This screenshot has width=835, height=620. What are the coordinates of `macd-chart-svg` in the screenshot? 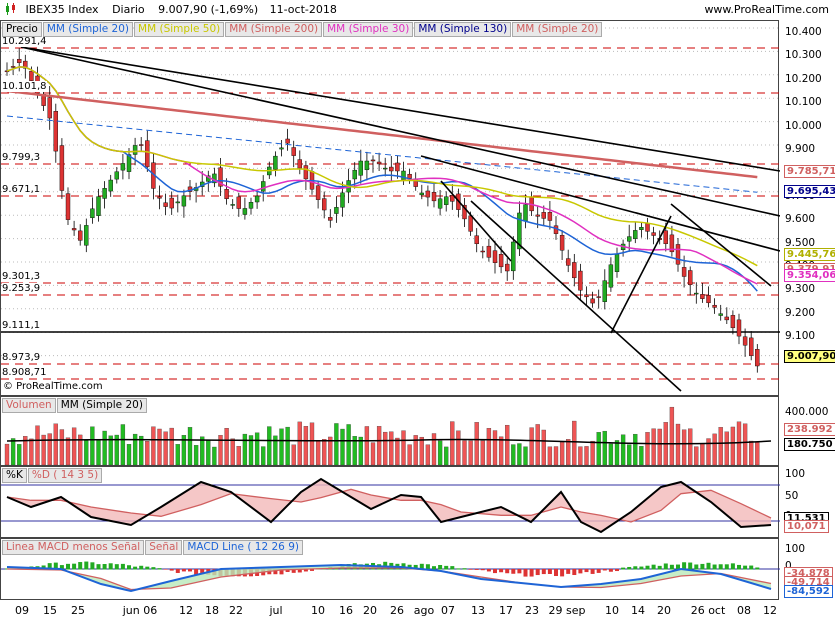 It's located at (390, 577).